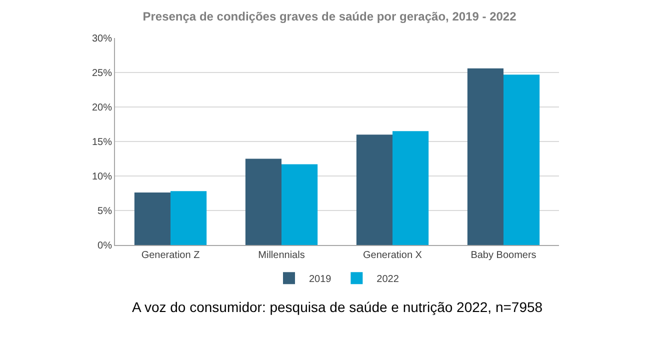  What do you see at coordinates (388, 280) in the screenshot?
I see `legend-label: 2022` at bounding box center [388, 280].